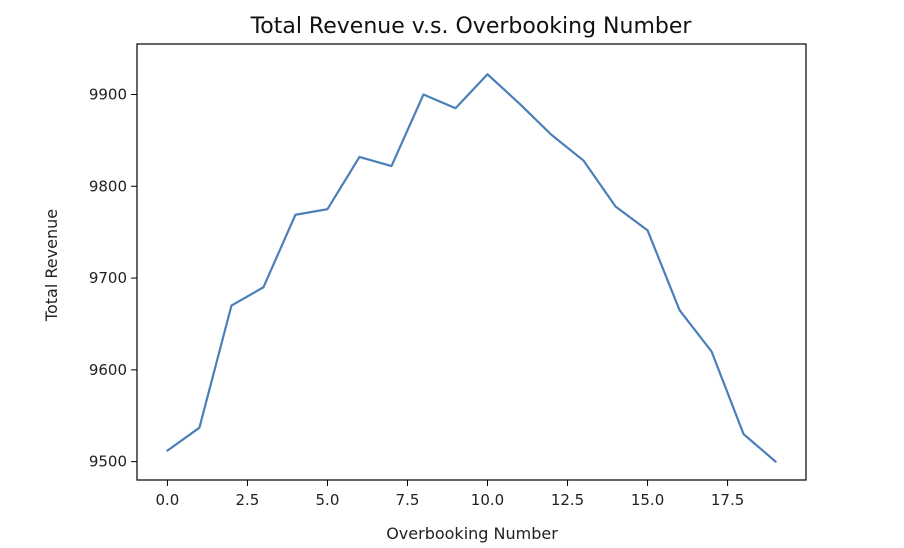  I want to click on x-tick-label: 17.5, so click(727, 500).